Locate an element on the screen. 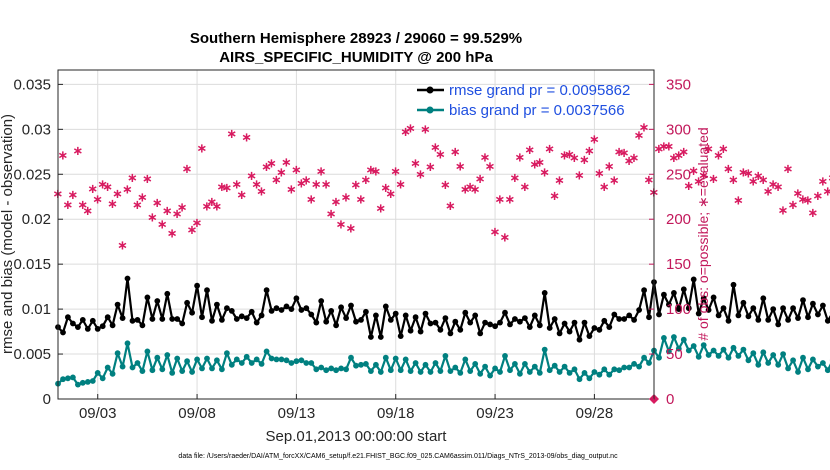  legend-bias-marker is located at coordinates (430, 110).